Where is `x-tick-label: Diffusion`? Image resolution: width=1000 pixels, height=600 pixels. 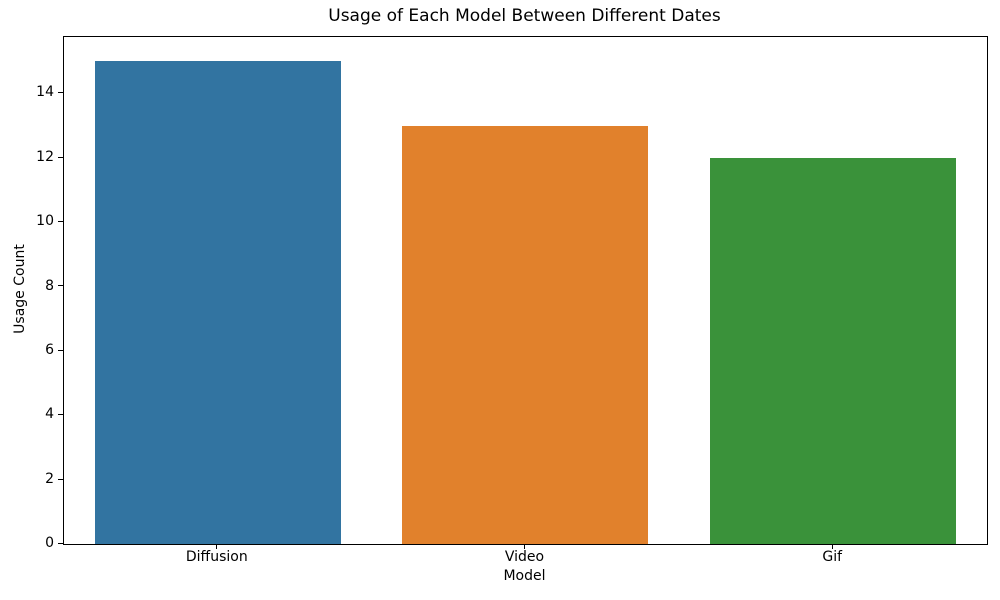 x-tick-label: Diffusion is located at coordinates (216, 557).